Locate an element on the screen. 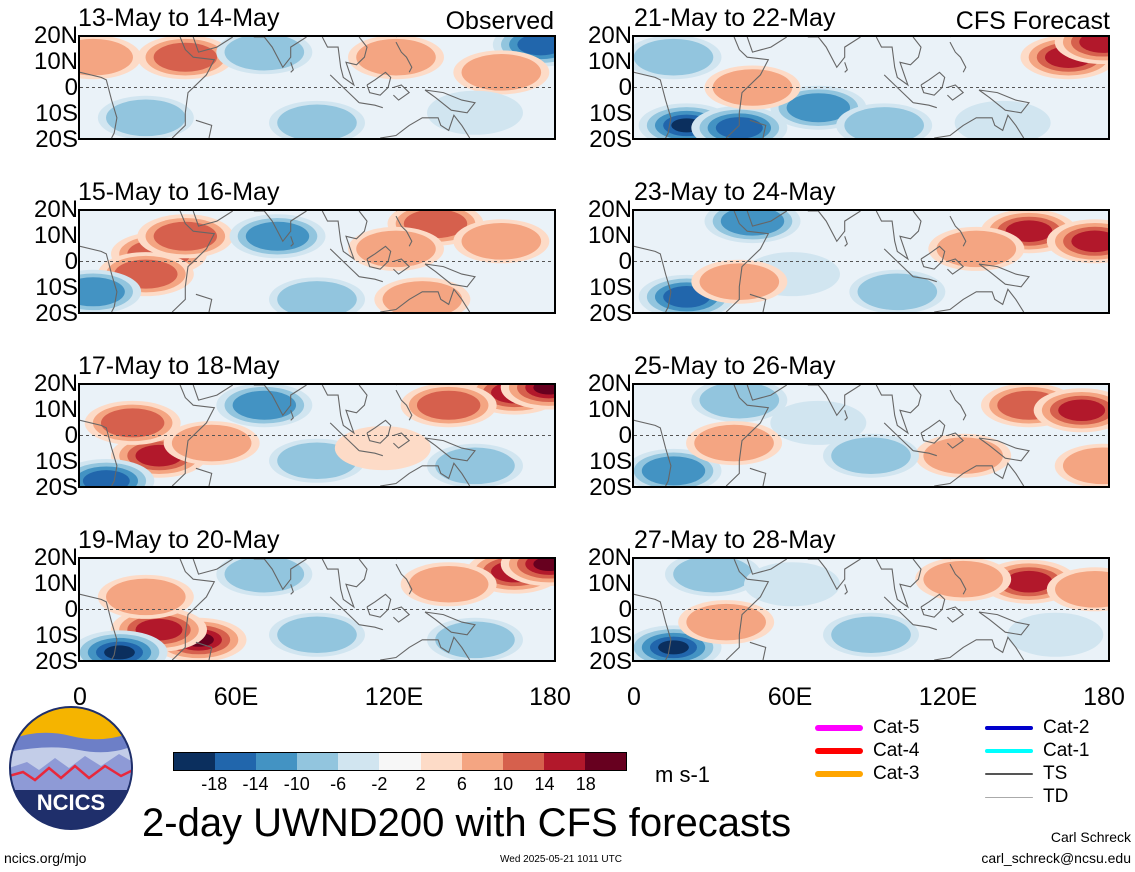  lat-tick-l-0-1: 10N is located at coordinates (55, 61).